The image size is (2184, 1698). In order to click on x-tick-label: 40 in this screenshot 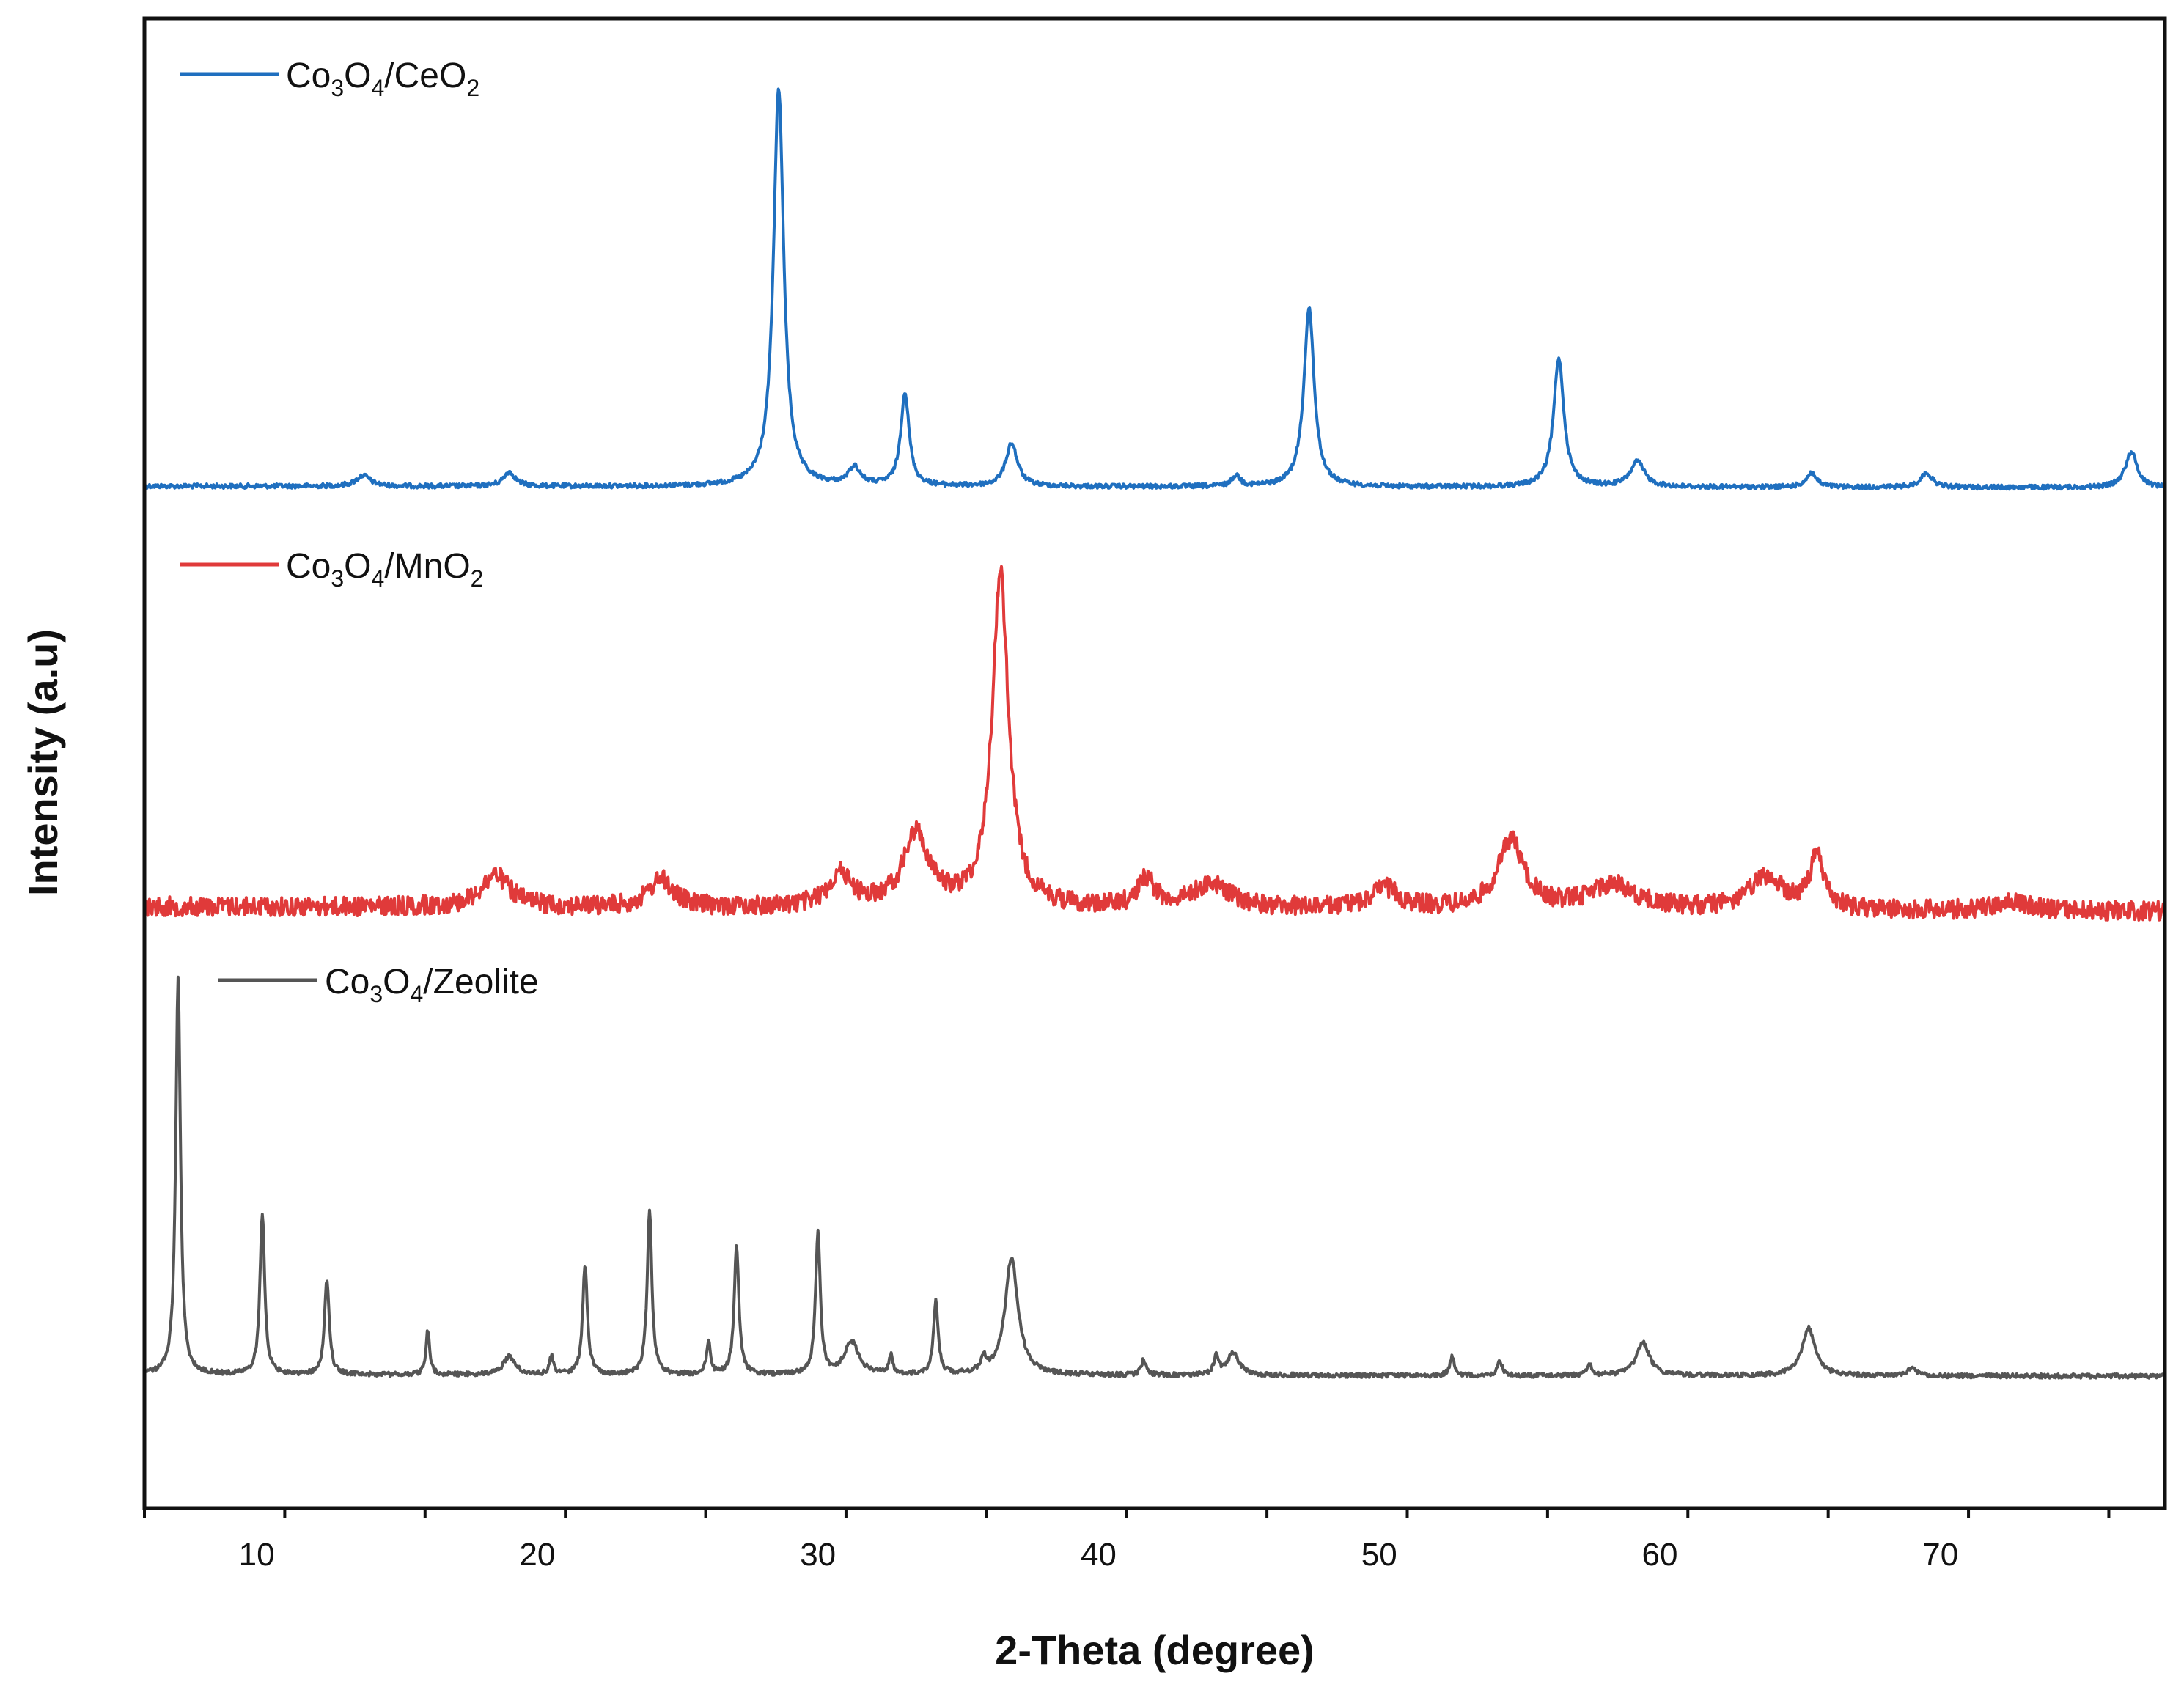, I will do `click(1099, 1555)`.